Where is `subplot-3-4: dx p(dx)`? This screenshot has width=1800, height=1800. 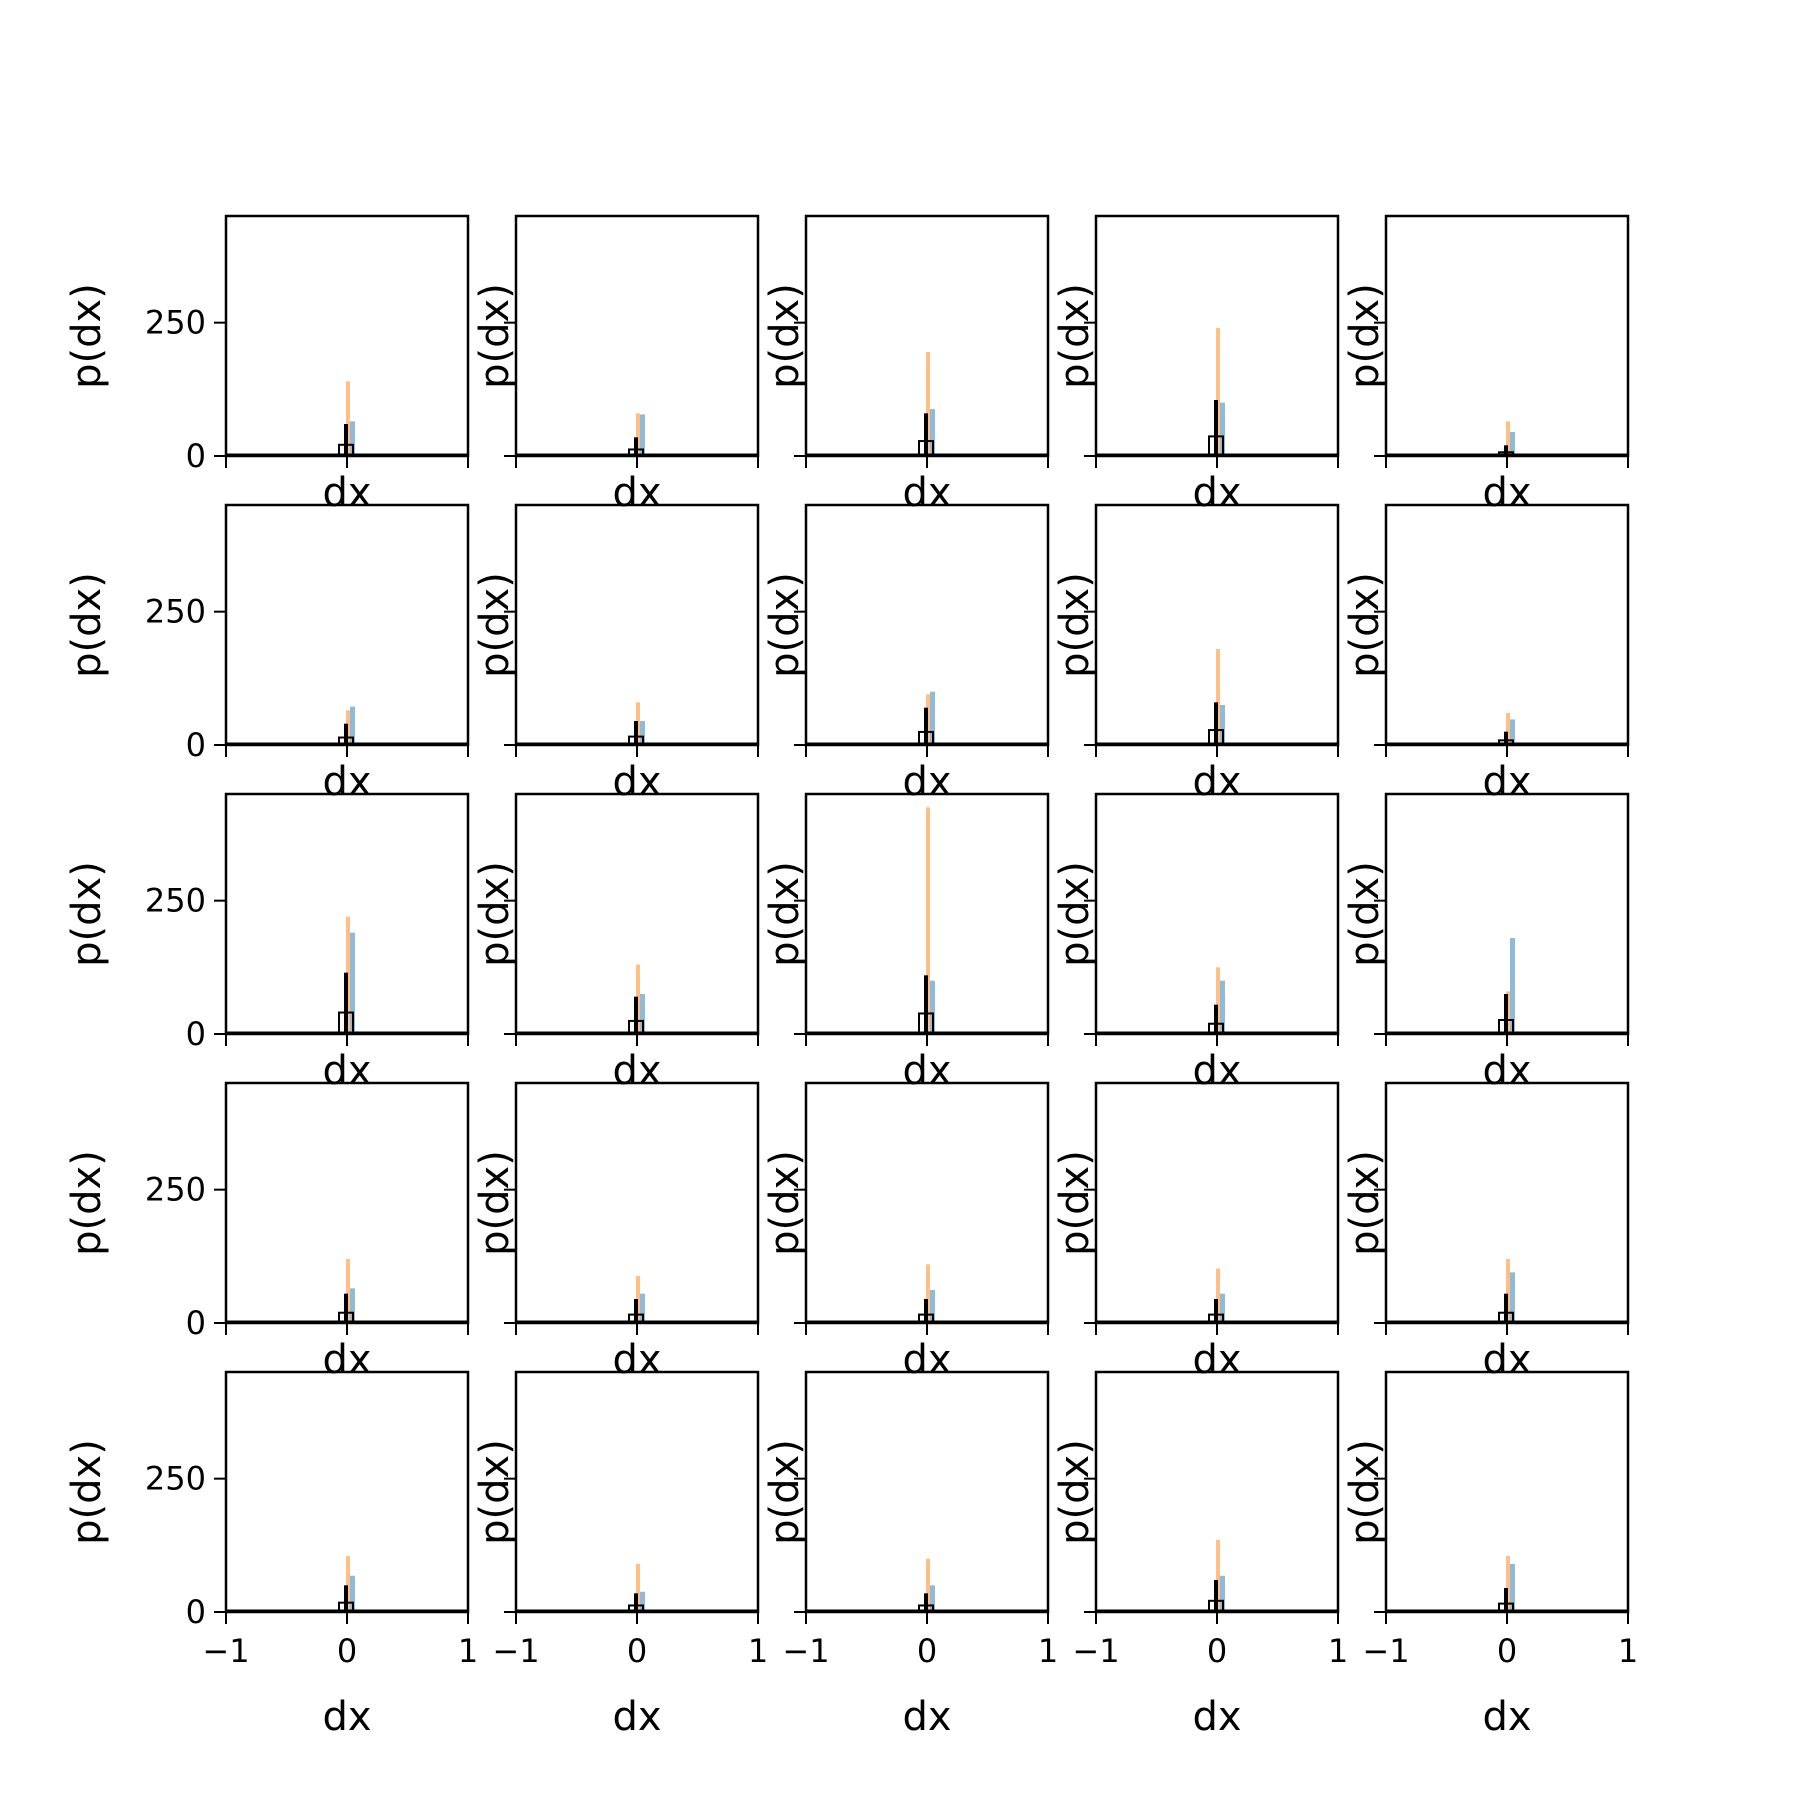
subplot-3-4: dx p(dx) is located at coordinates (1196, 943).